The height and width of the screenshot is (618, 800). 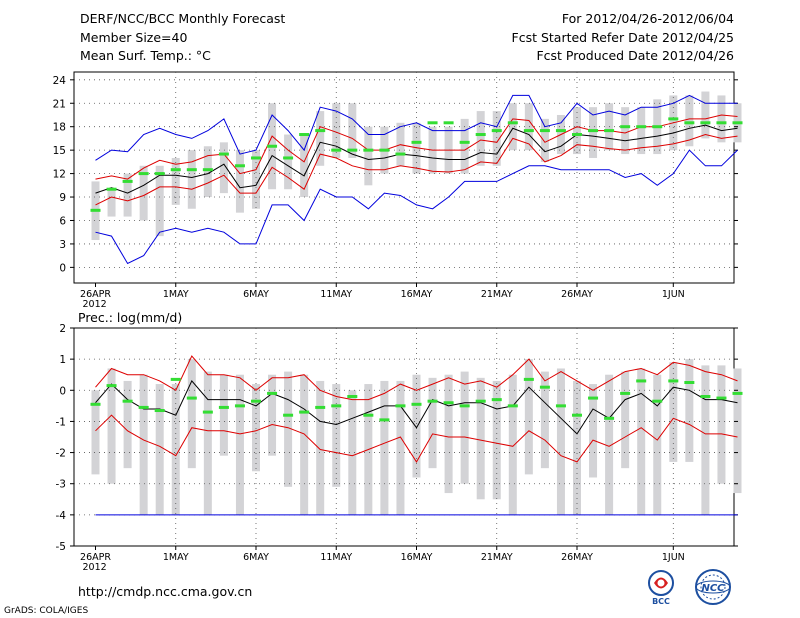 I want to click on prec-ytick-label: 0, so click(x=62, y=391).